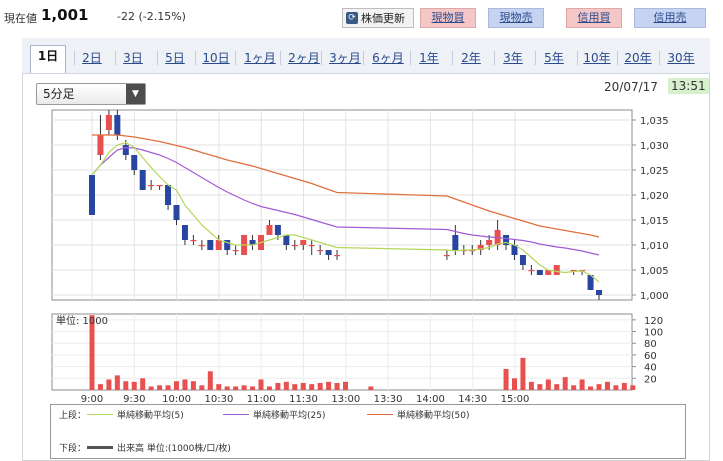 The image size is (723, 461). I want to click on legend-volume-label: 出来高 単位:(1000株/口/枚), so click(174, 449).